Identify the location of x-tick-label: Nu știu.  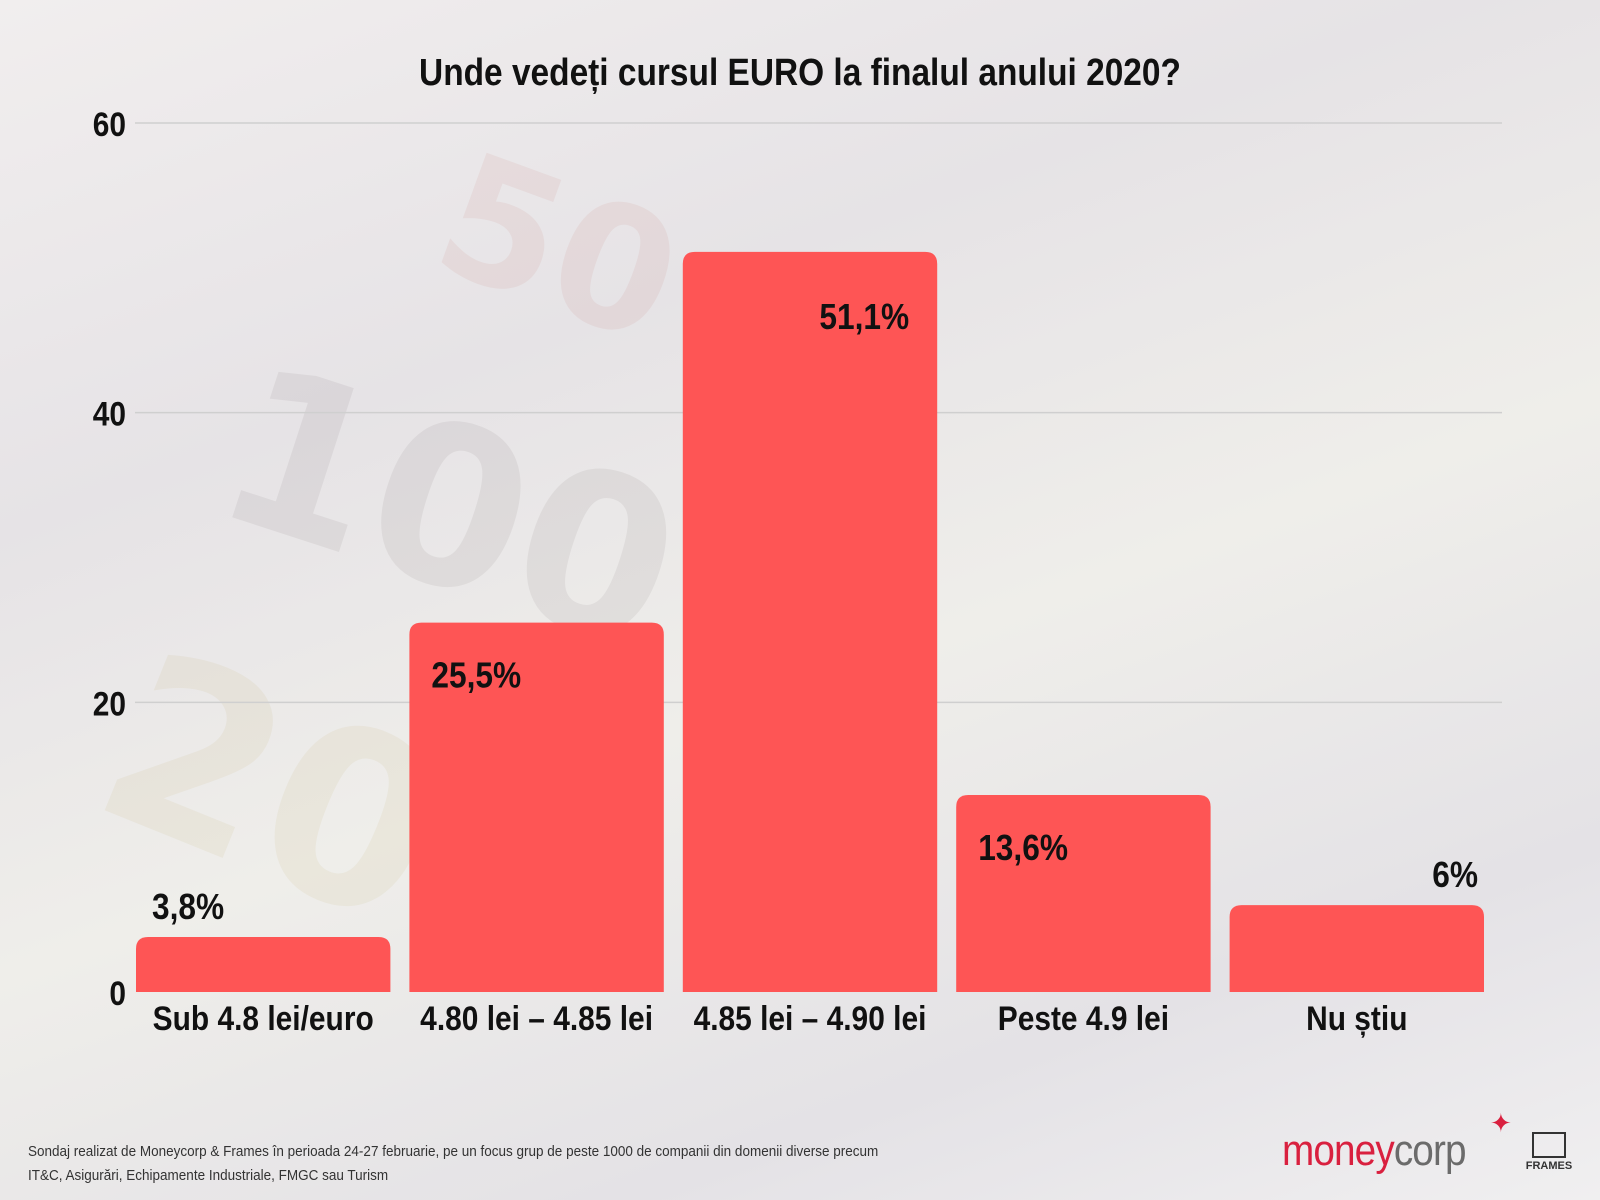
(1356, 1018).